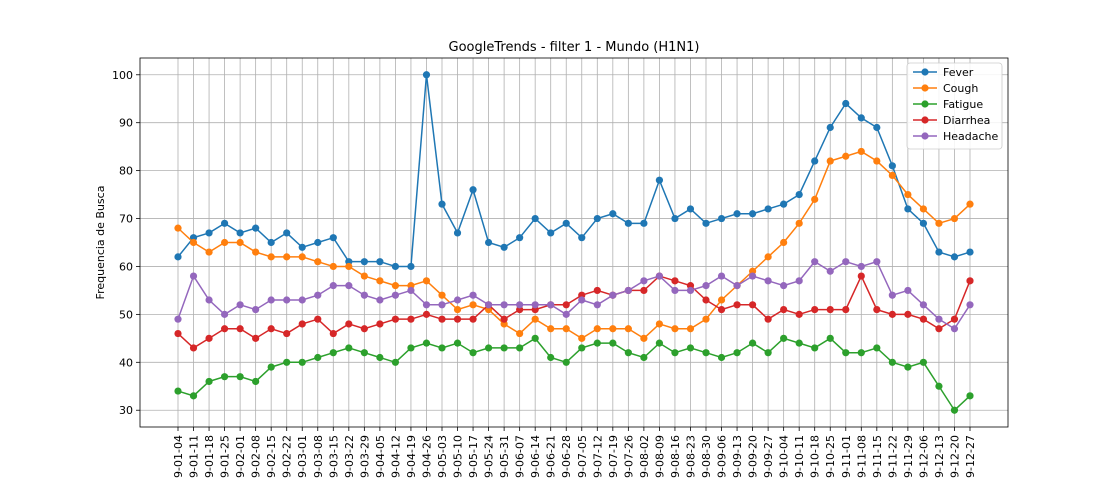 Image resolution: width=1120 pixels, height=480 pixels. Describe the element at coordinates (349, 456) in the screenshot. I see `x-tick-label: 9-03-22` at that location.